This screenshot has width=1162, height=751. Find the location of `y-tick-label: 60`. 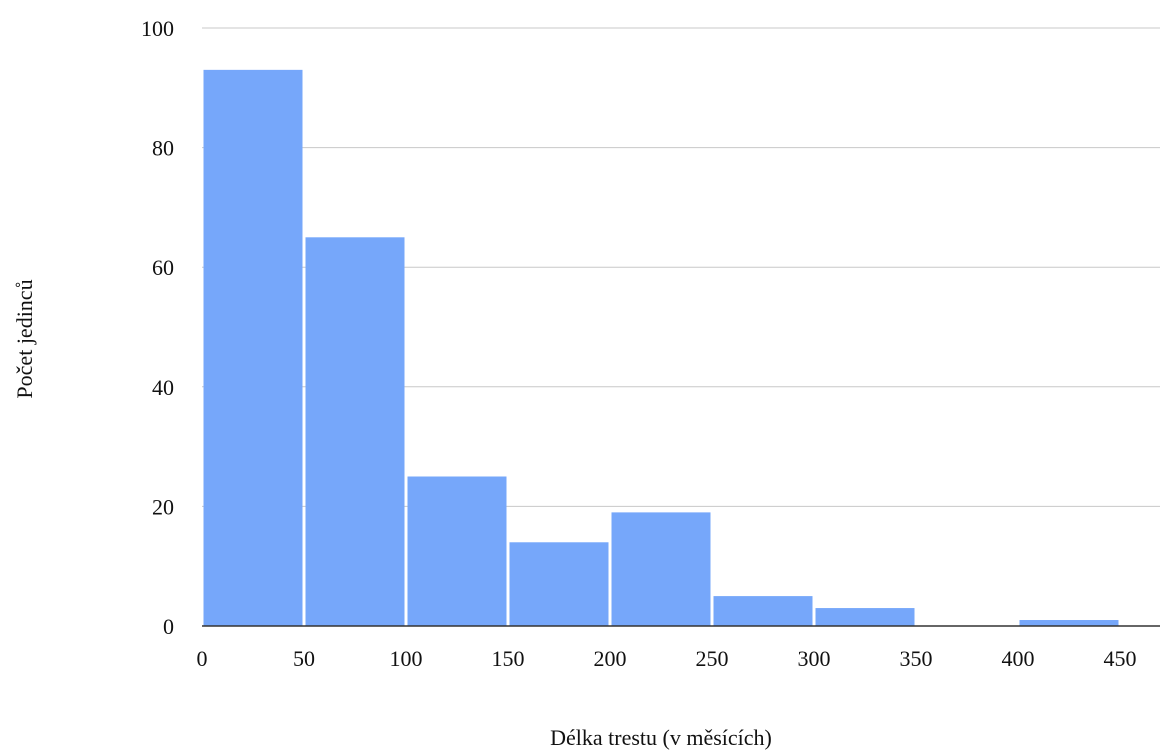

y-tick-label: 60 is located at coordinates (163, 267).